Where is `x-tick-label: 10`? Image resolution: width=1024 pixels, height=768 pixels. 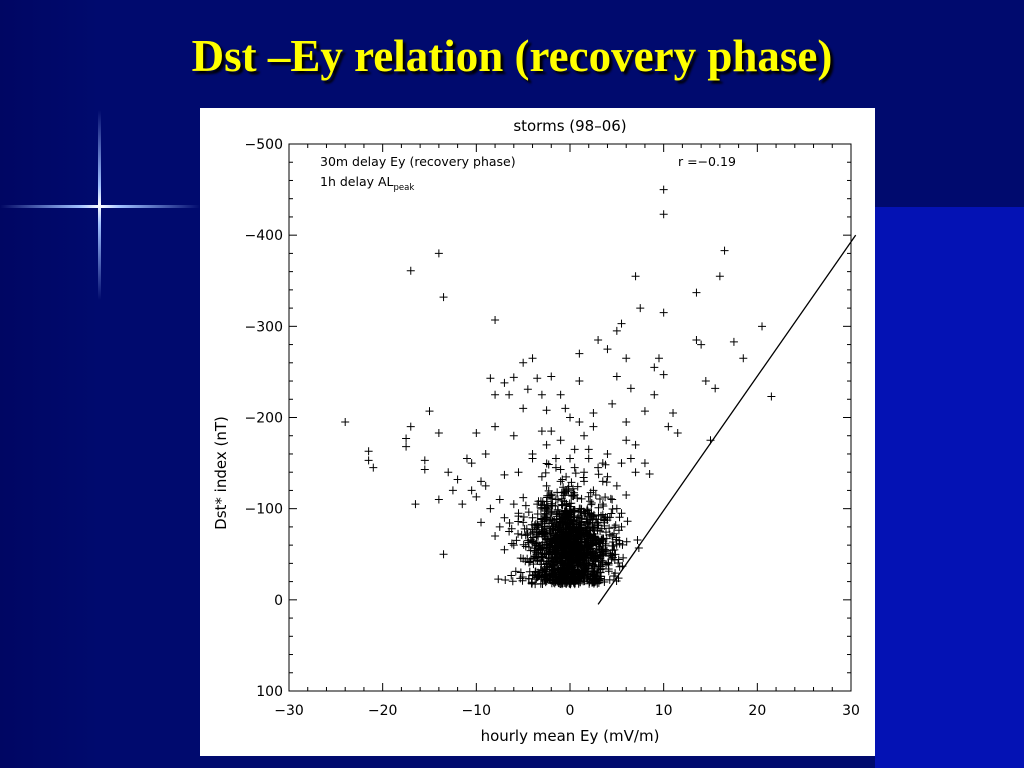 x-tick-label: 10 is located at coordinates (664, 711).